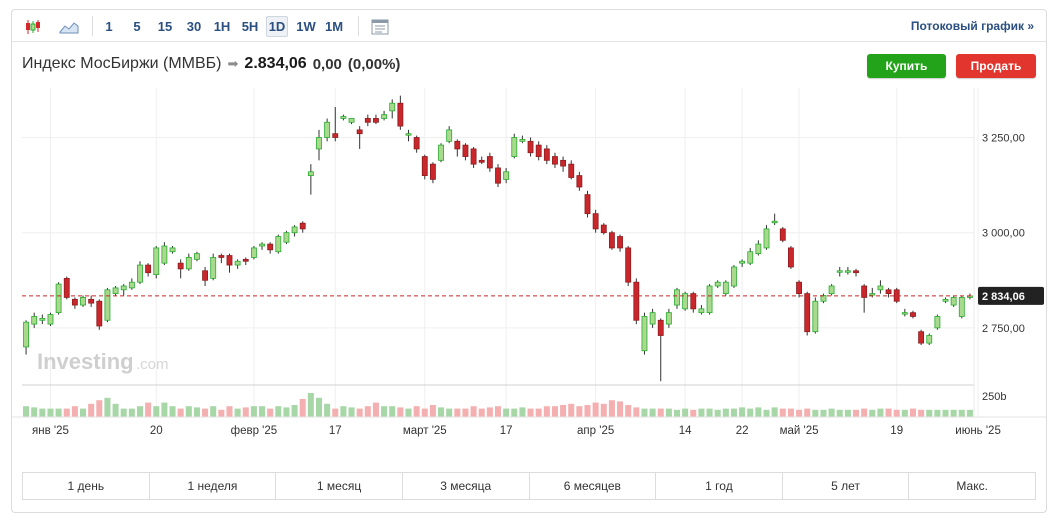  What do you see at coordinates (250, 26) in the screenshot?
I see `interval-5h: 5H` at bounding box center [250, 26].